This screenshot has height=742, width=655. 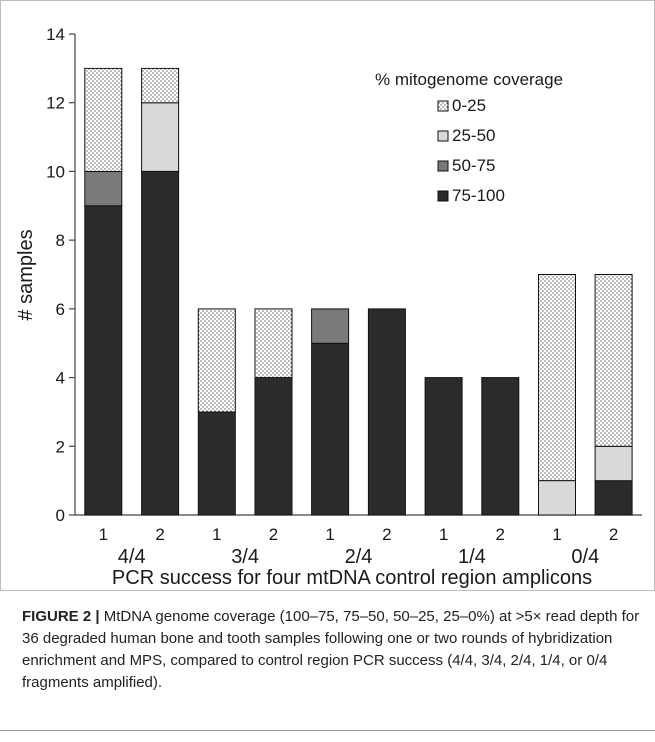 What do you see at coordinates (60, 240) in the screenshot?
I see `y-tick-label: 8` at bounding box center [60, 240].